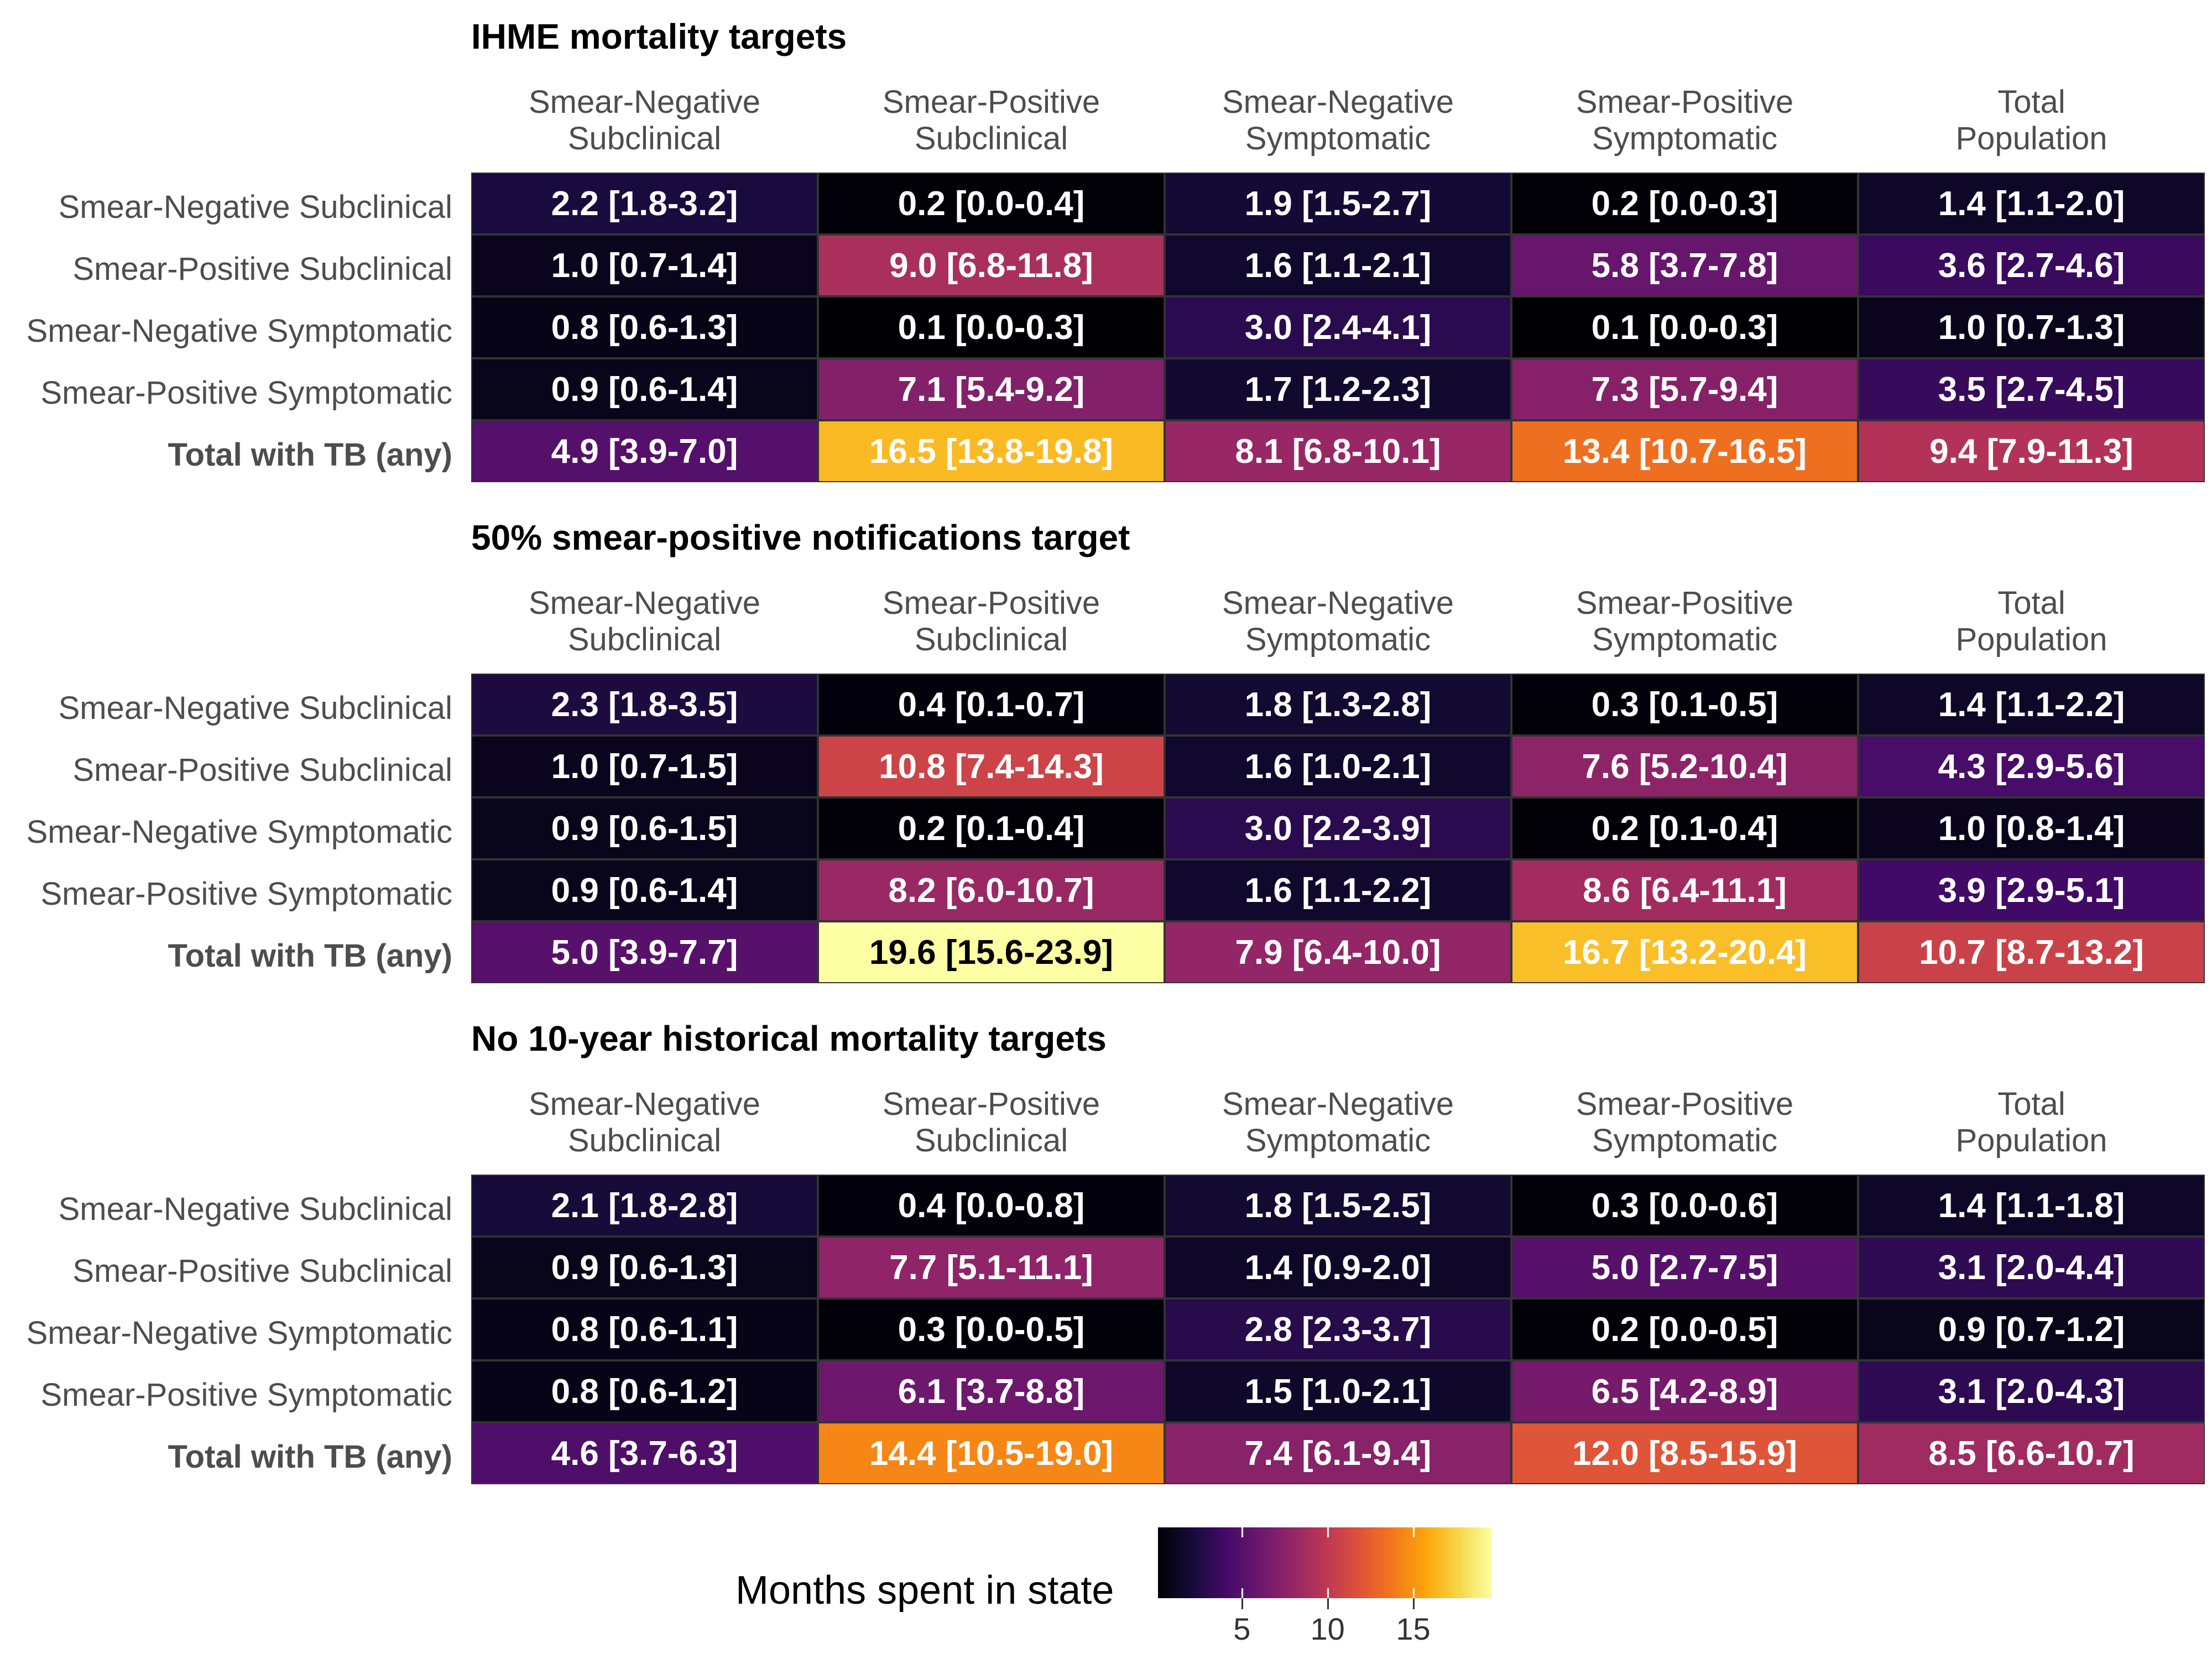  Describe the element at coordinates (1413, 1629) in the screenshot. I see `colorbar-tick-label: 15` at that location.